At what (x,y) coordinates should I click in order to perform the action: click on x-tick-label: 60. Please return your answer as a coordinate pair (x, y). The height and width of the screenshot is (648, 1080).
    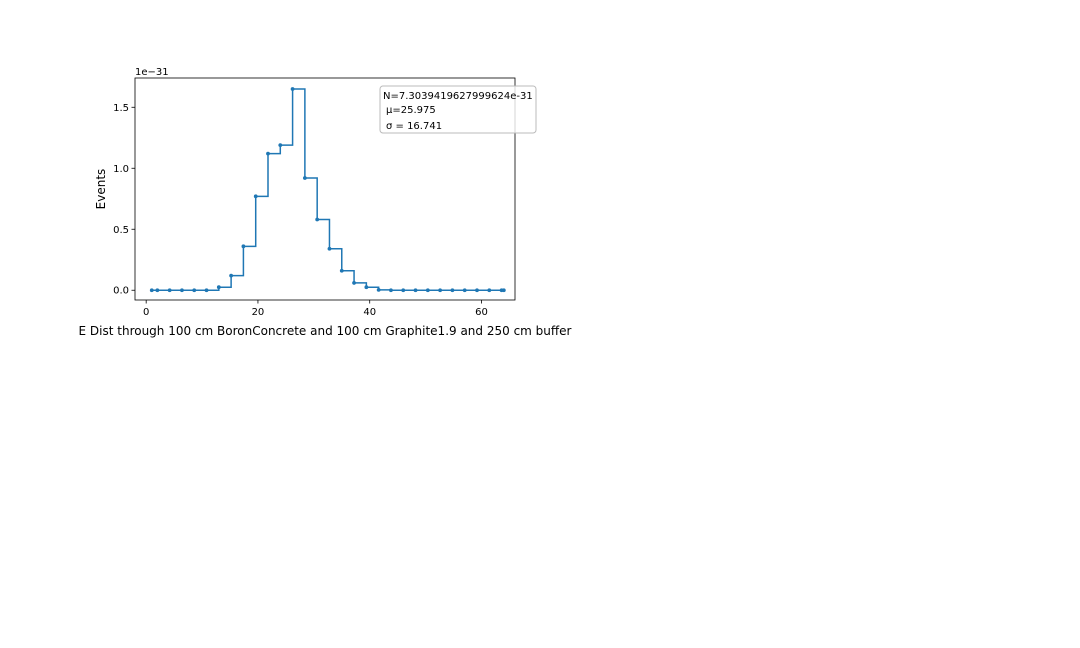
    Looking at the image, I should click on (481, 312).